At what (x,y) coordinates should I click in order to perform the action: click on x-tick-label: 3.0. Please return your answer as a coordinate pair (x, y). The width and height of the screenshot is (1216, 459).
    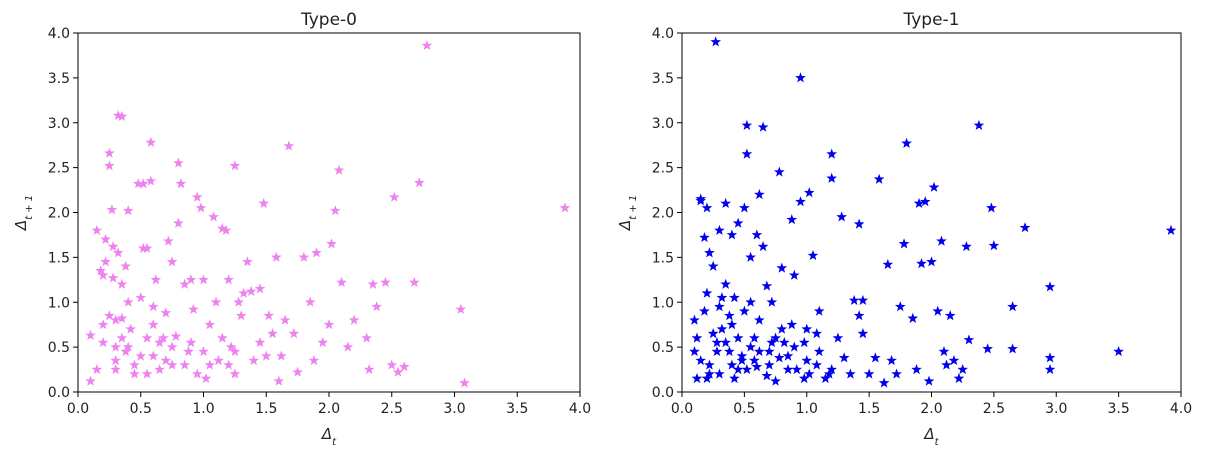
    Looking at the image, I should click on (1056, 409).